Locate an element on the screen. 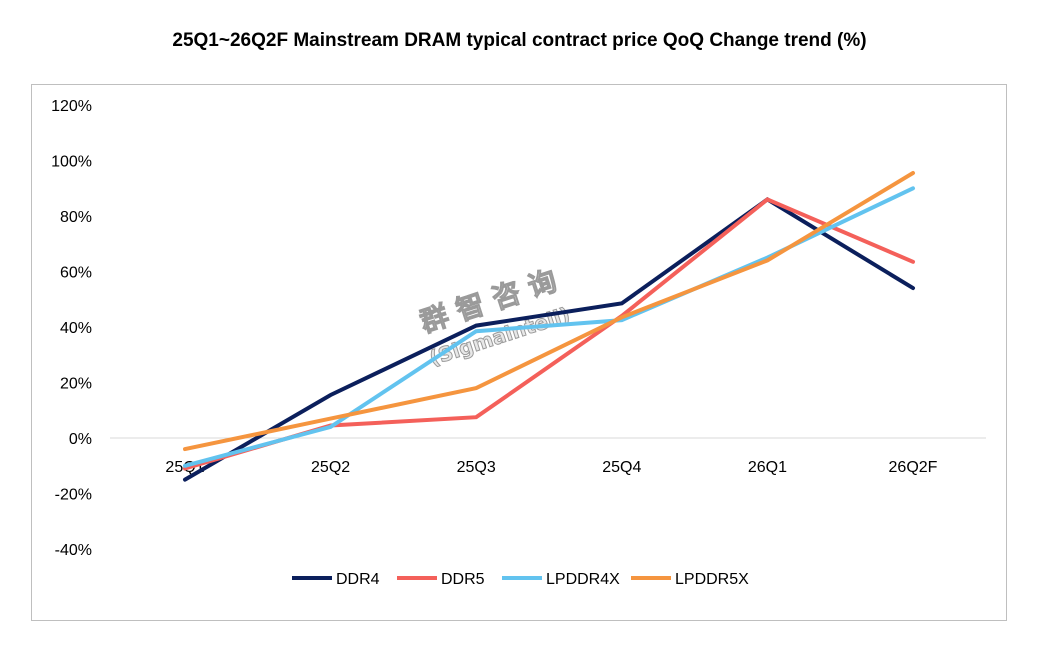 Image resolution: width=1039 pixels, height=646 pixels. x-tick-label: 25Q3 is located at coordinates (476, 467).